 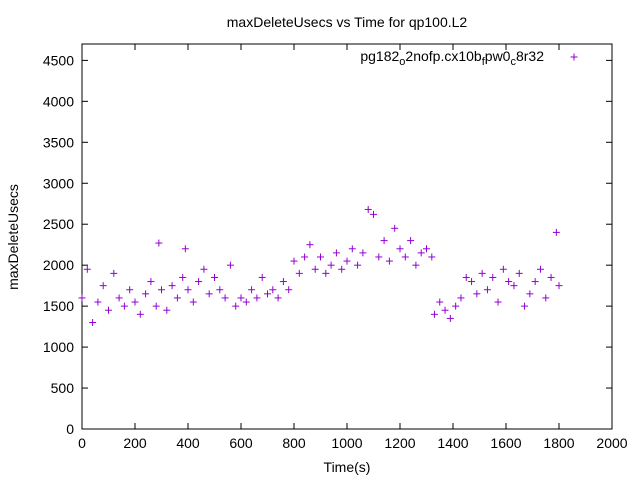 What do you see at coordinates (135, 443) in the screenshot?
I see `x-tick-label-1: 200` at bounding box center [135, 443].